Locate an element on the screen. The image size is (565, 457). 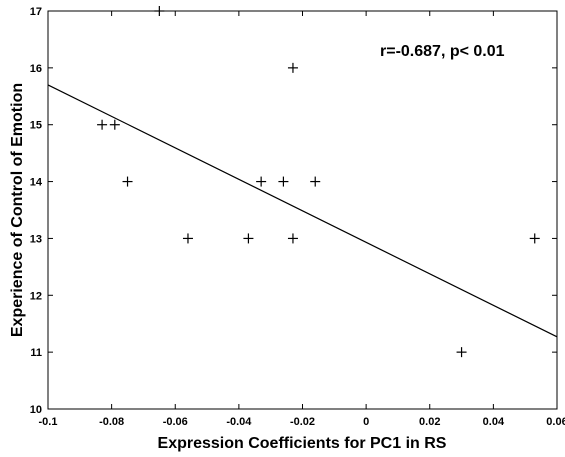
y-tick-label: 12 is located at coordinates (36, 296).